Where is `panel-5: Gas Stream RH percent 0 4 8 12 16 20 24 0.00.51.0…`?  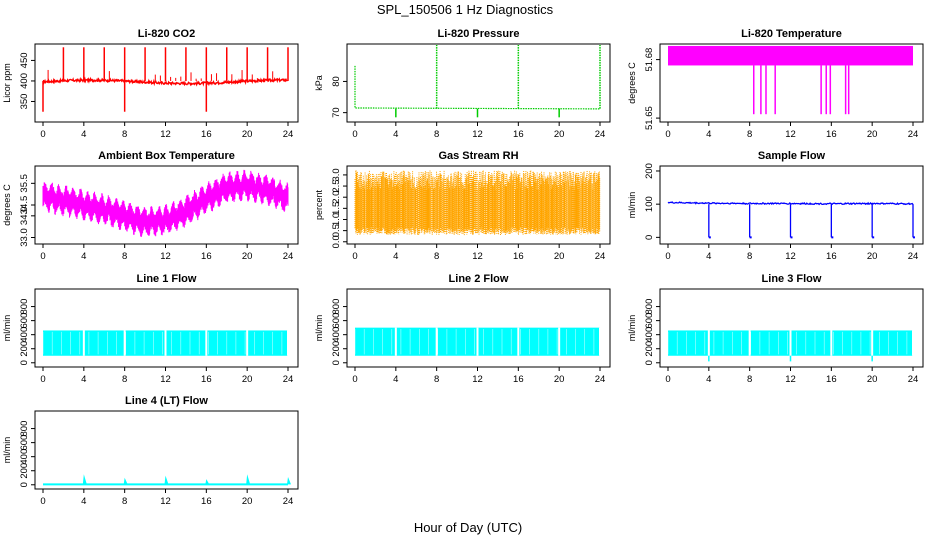
panel-5: Gas Stream RH percent 0 4 8 12 16 20 24 0.00.51.0… is located at coordinates (462, 206).